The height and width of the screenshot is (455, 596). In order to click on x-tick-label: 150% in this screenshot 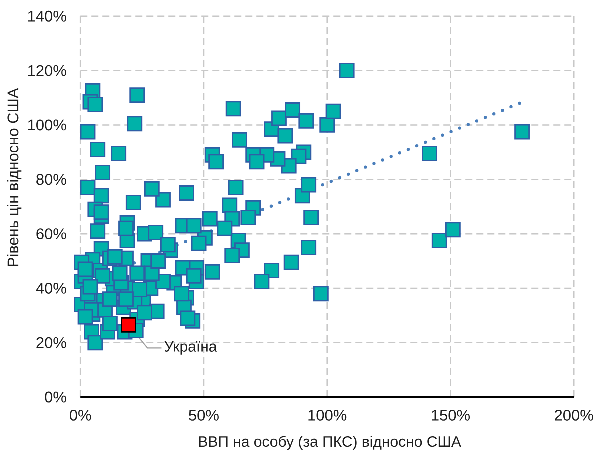, I will do `click(451, 415)`.